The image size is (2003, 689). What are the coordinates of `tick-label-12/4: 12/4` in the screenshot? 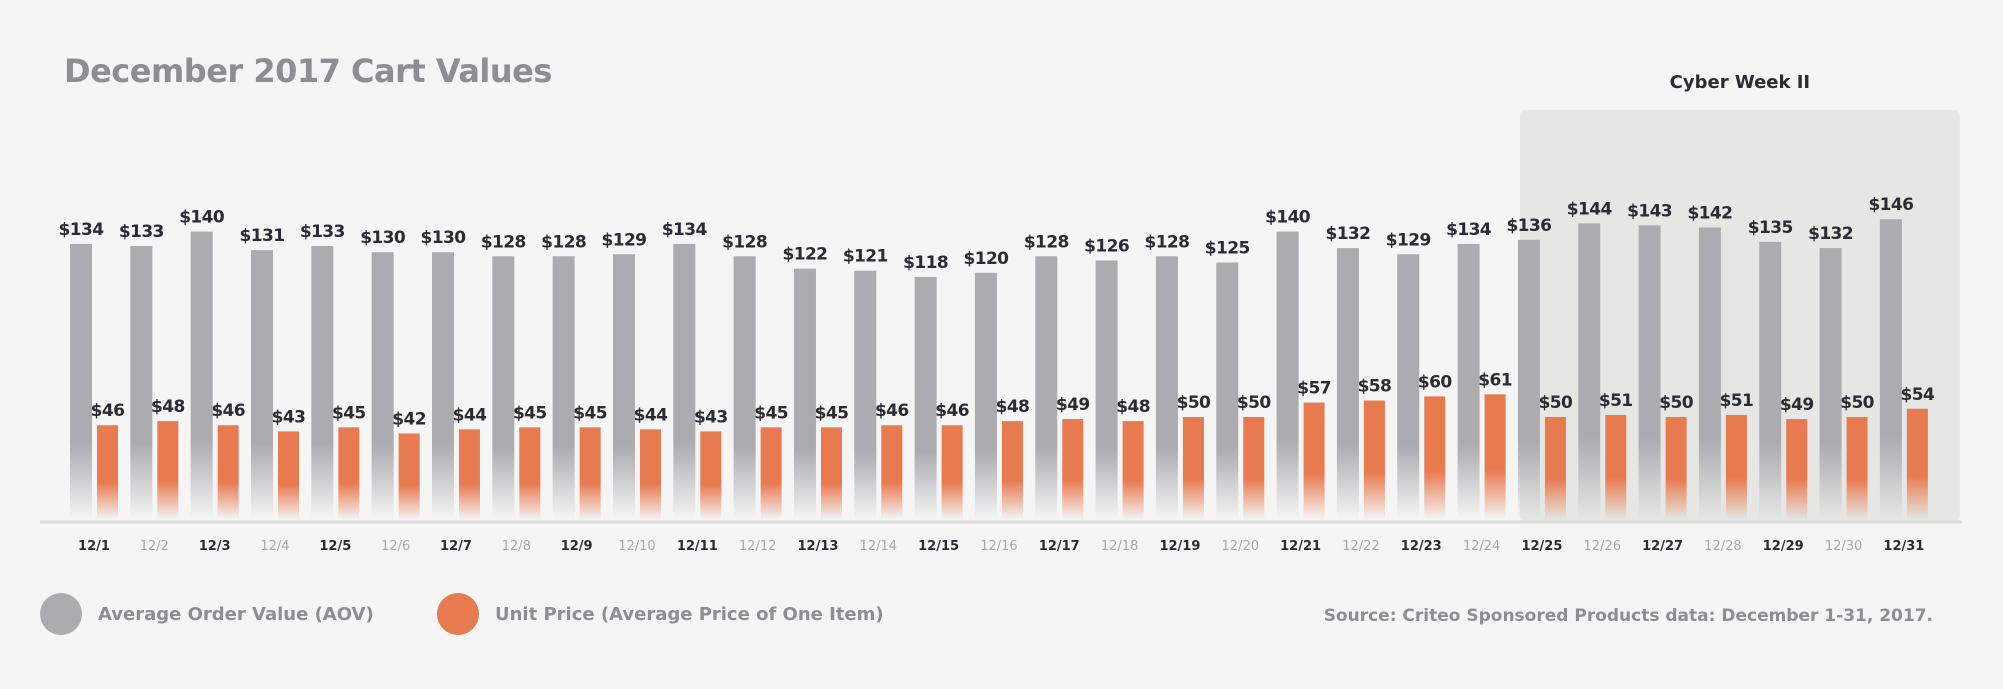 It's located at (274, 546).